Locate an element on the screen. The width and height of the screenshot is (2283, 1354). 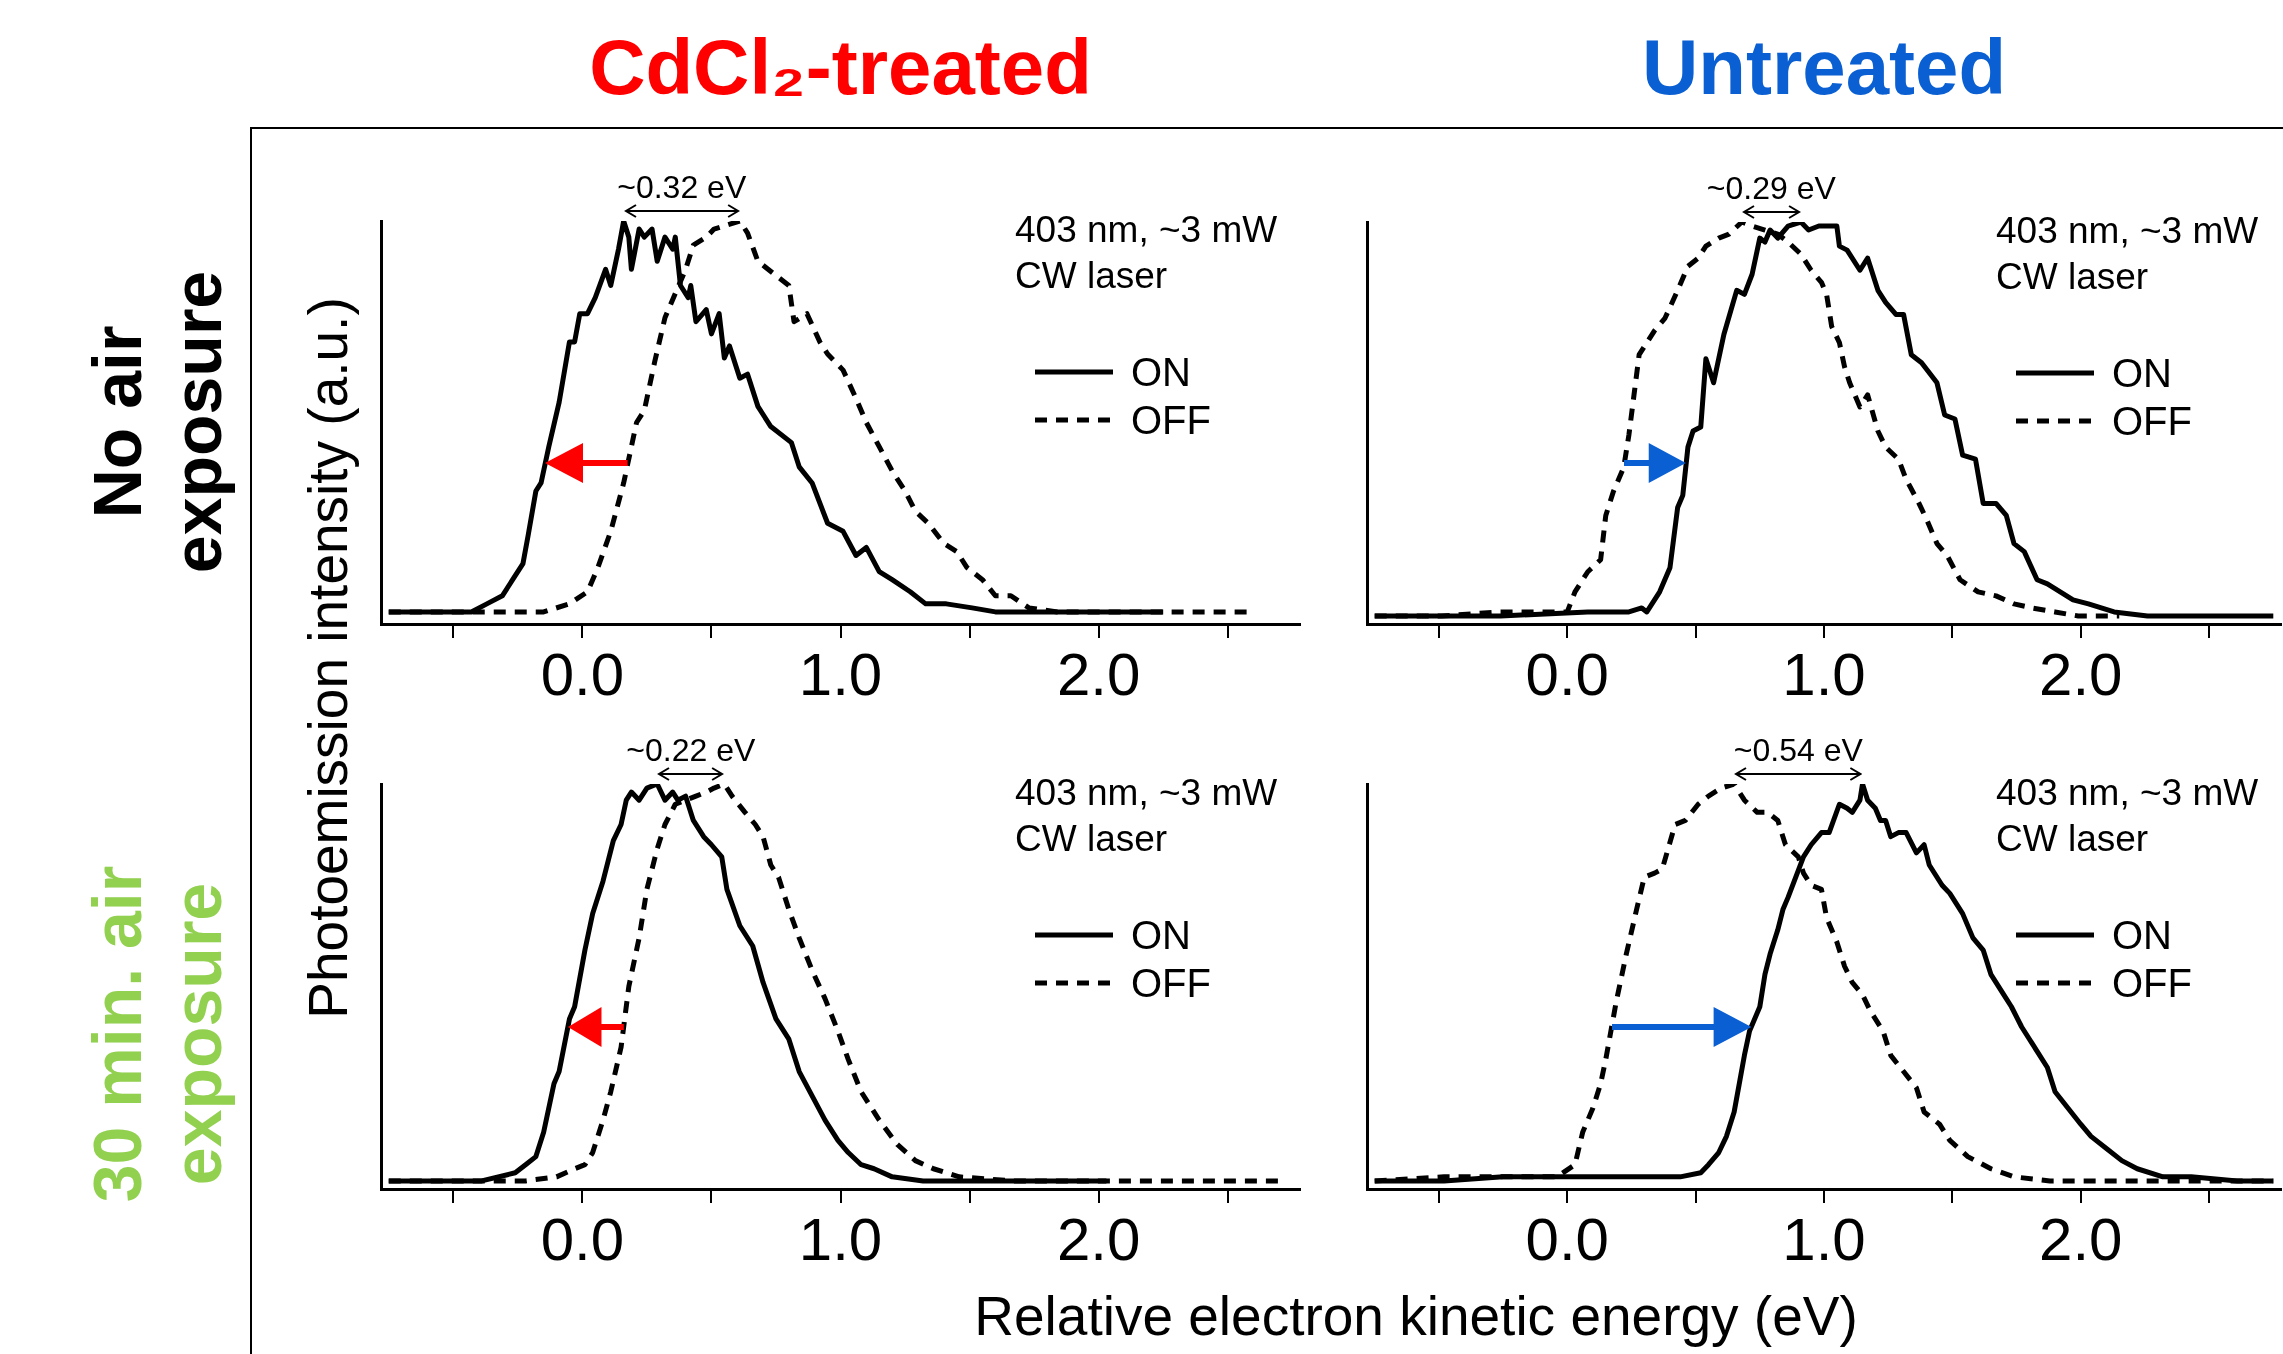
text: ~0.54 eV is located at coordinates (1798, 750).